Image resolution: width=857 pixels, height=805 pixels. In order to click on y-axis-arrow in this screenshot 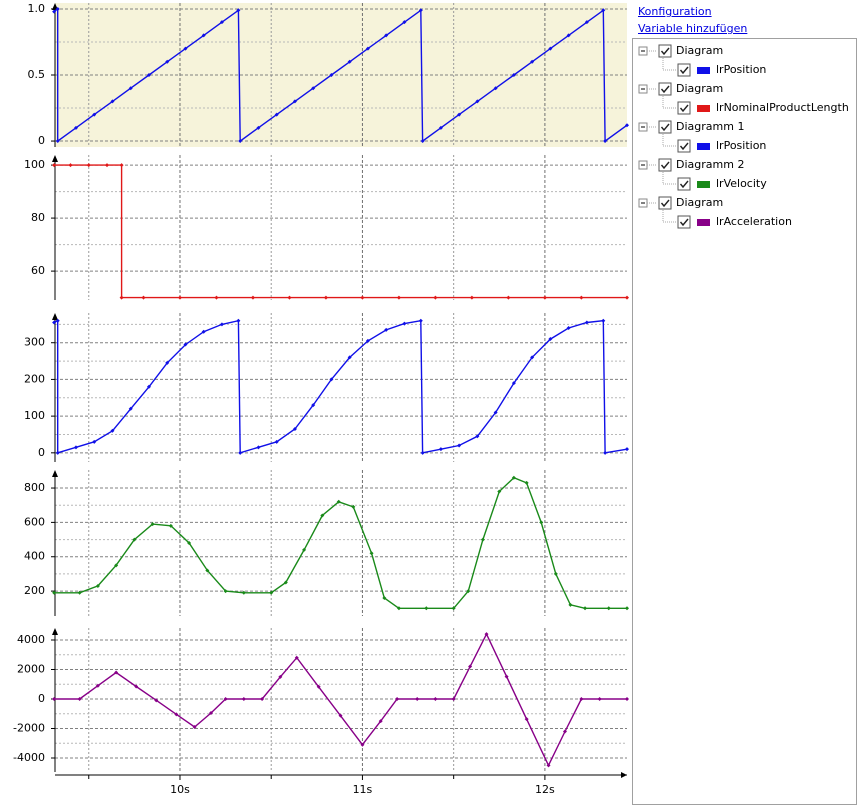, I will do `click(55, 473)`.